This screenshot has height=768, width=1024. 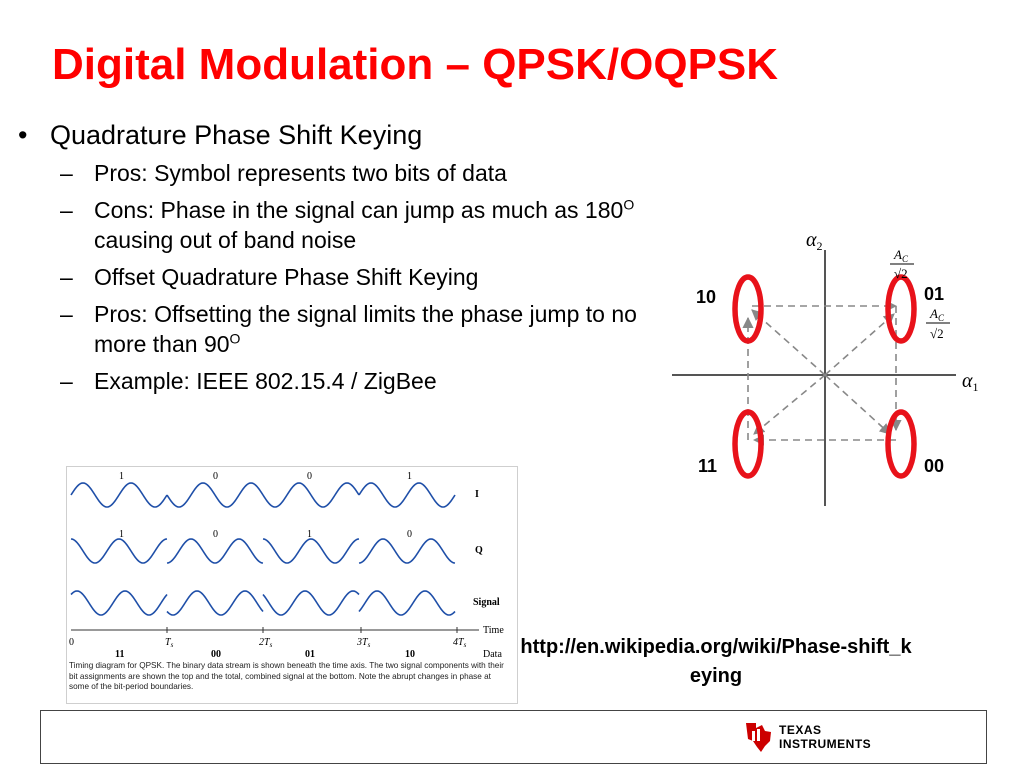 What do you see at coordinates (263, 551) in the screenshot?
I see `q-waveform` at bounding box center [263, 551].